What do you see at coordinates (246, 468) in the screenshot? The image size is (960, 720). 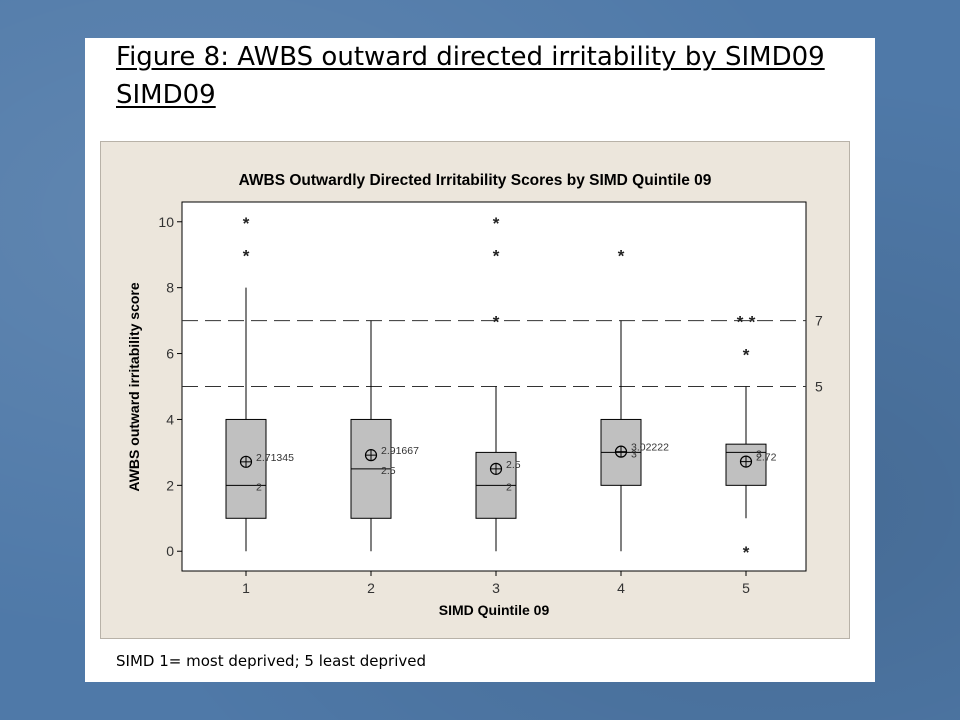 I see `box` at bounding box center [246, 468].